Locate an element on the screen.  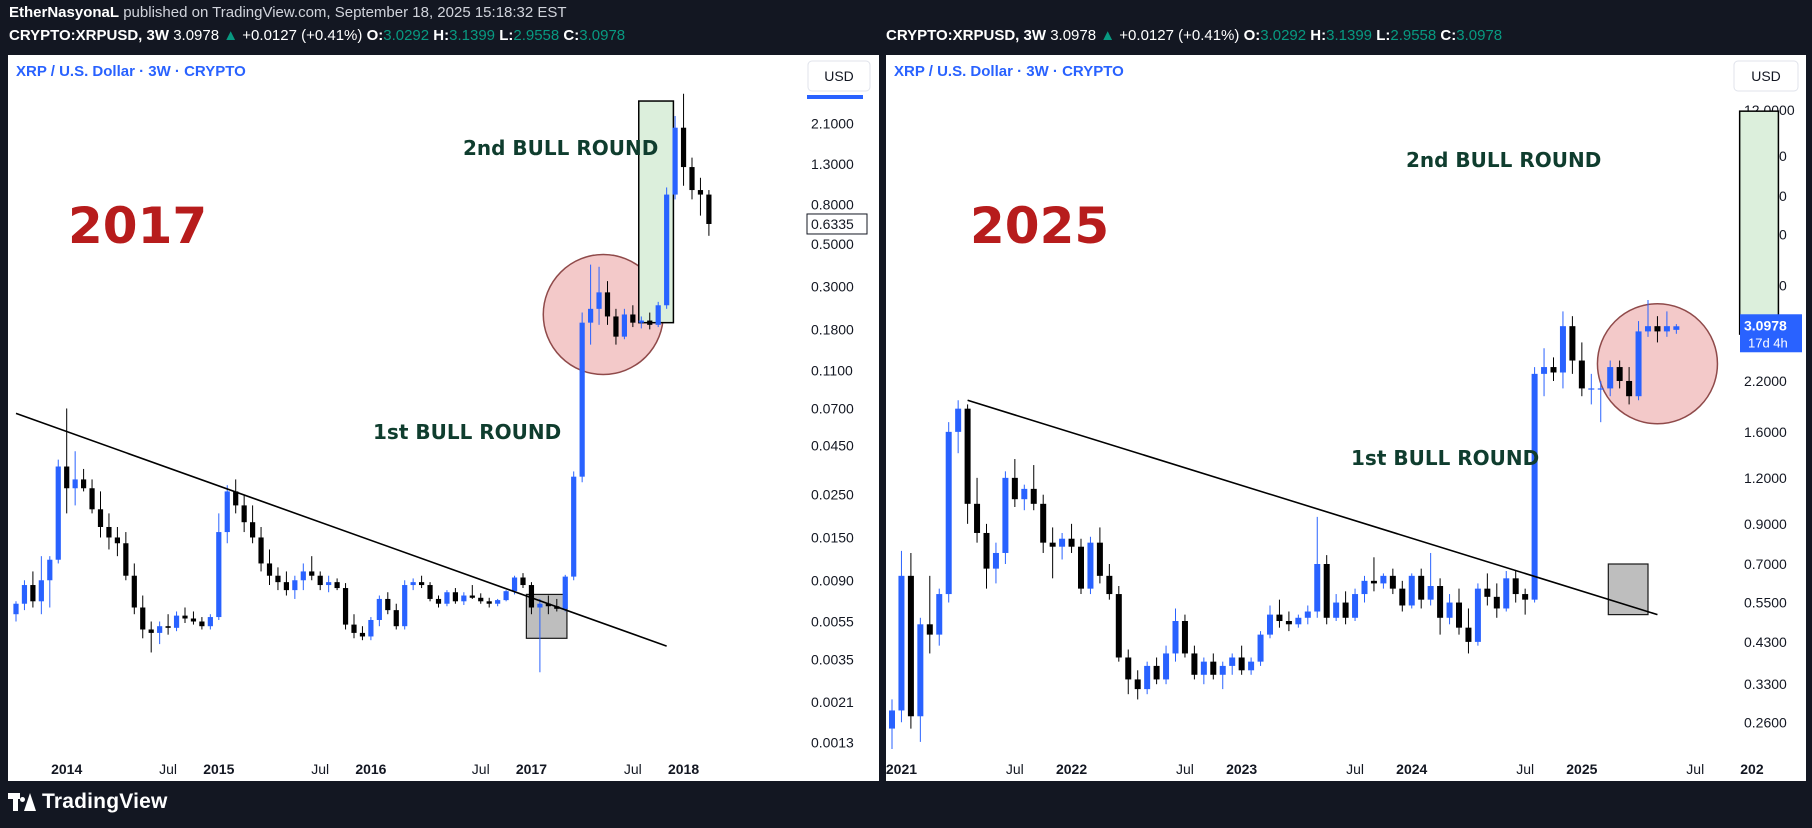
price-tag is located at coordinates (837, 224).